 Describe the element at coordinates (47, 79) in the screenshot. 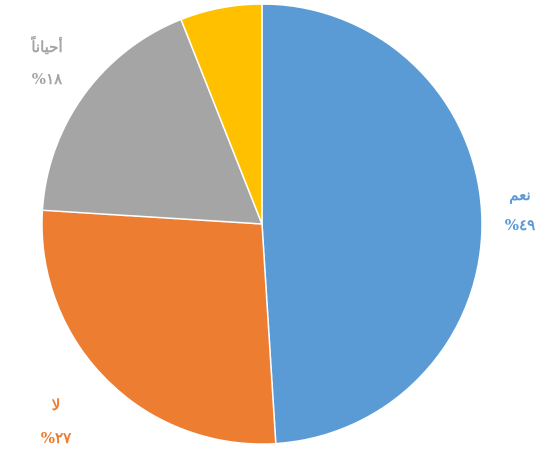

I see `slice-value-2: %١٨` at that location.